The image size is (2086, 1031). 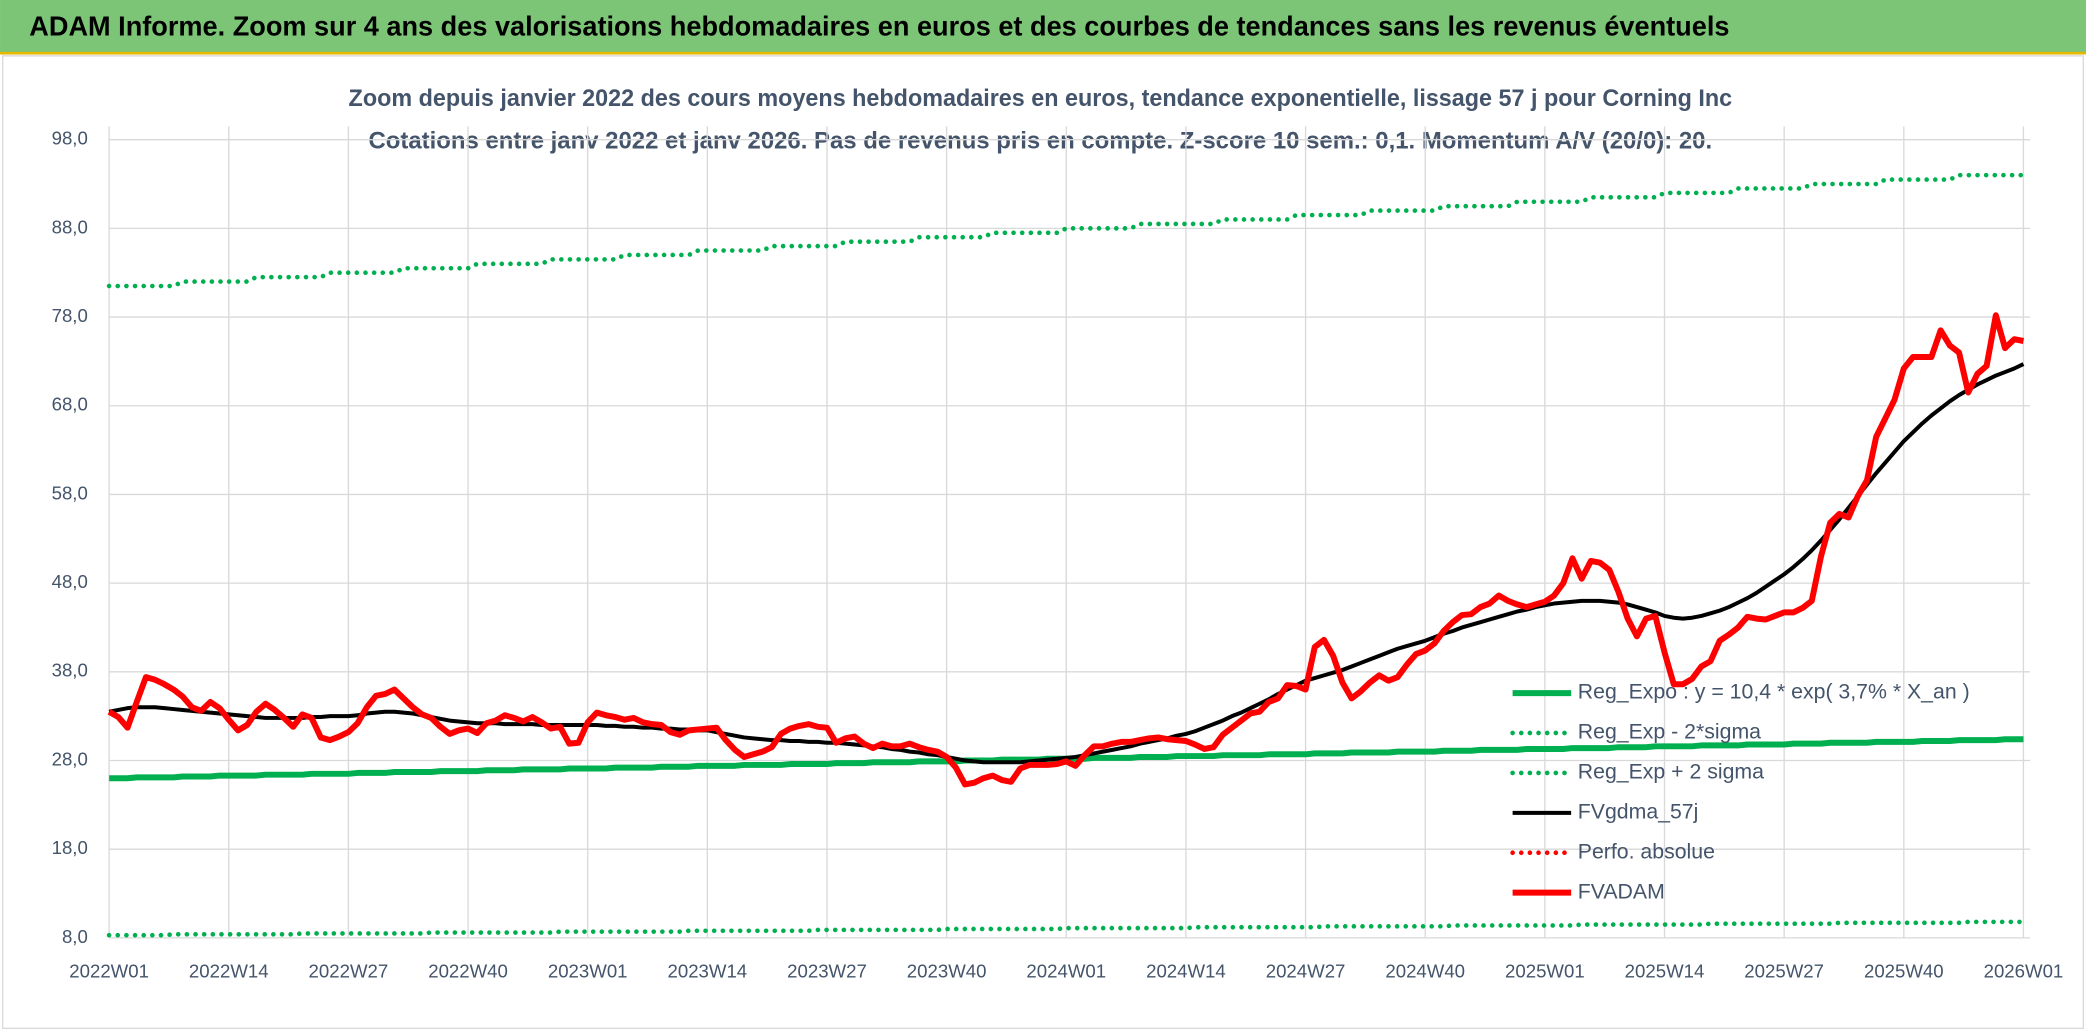 I want to click on x-tick-label: 2023W40, so click(x=947, y=970).